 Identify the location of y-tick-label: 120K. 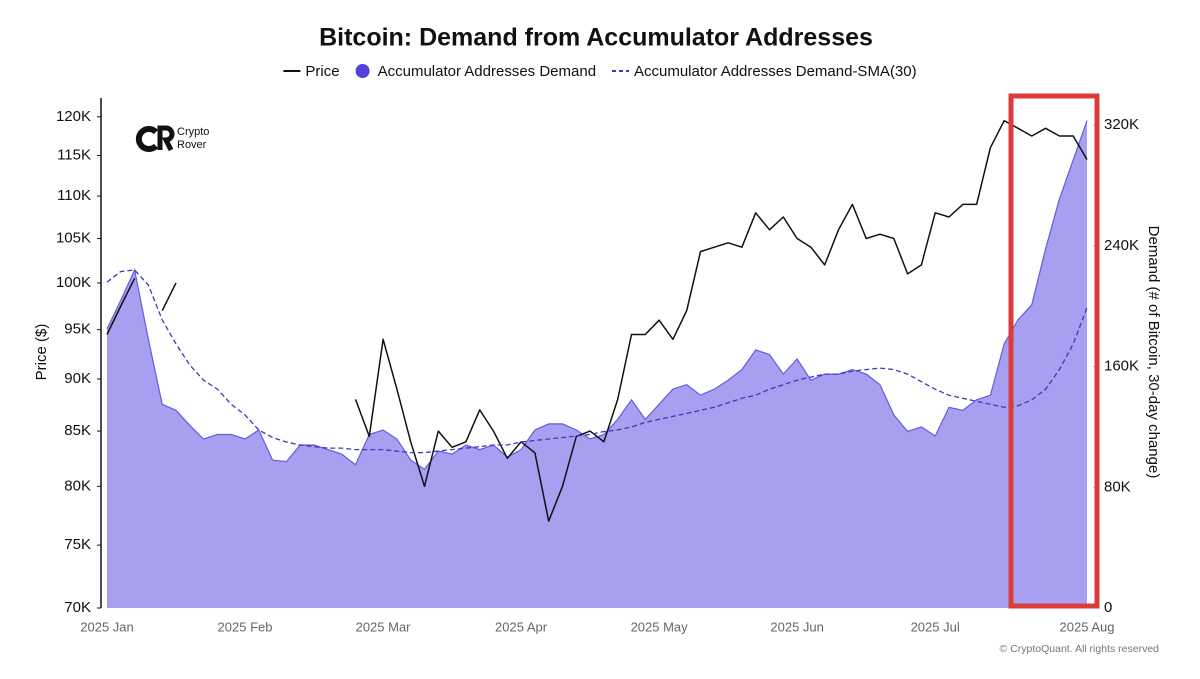
(73, 116).